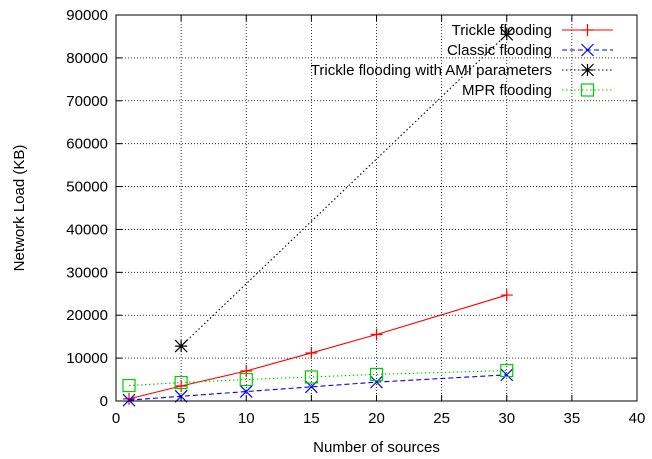 The height and width of the screenshot is (459, 652). What do you see at coordinates (506, 418) in the screenshot?
I see `x-tick-label: 30` at bounding box center [506, 418].